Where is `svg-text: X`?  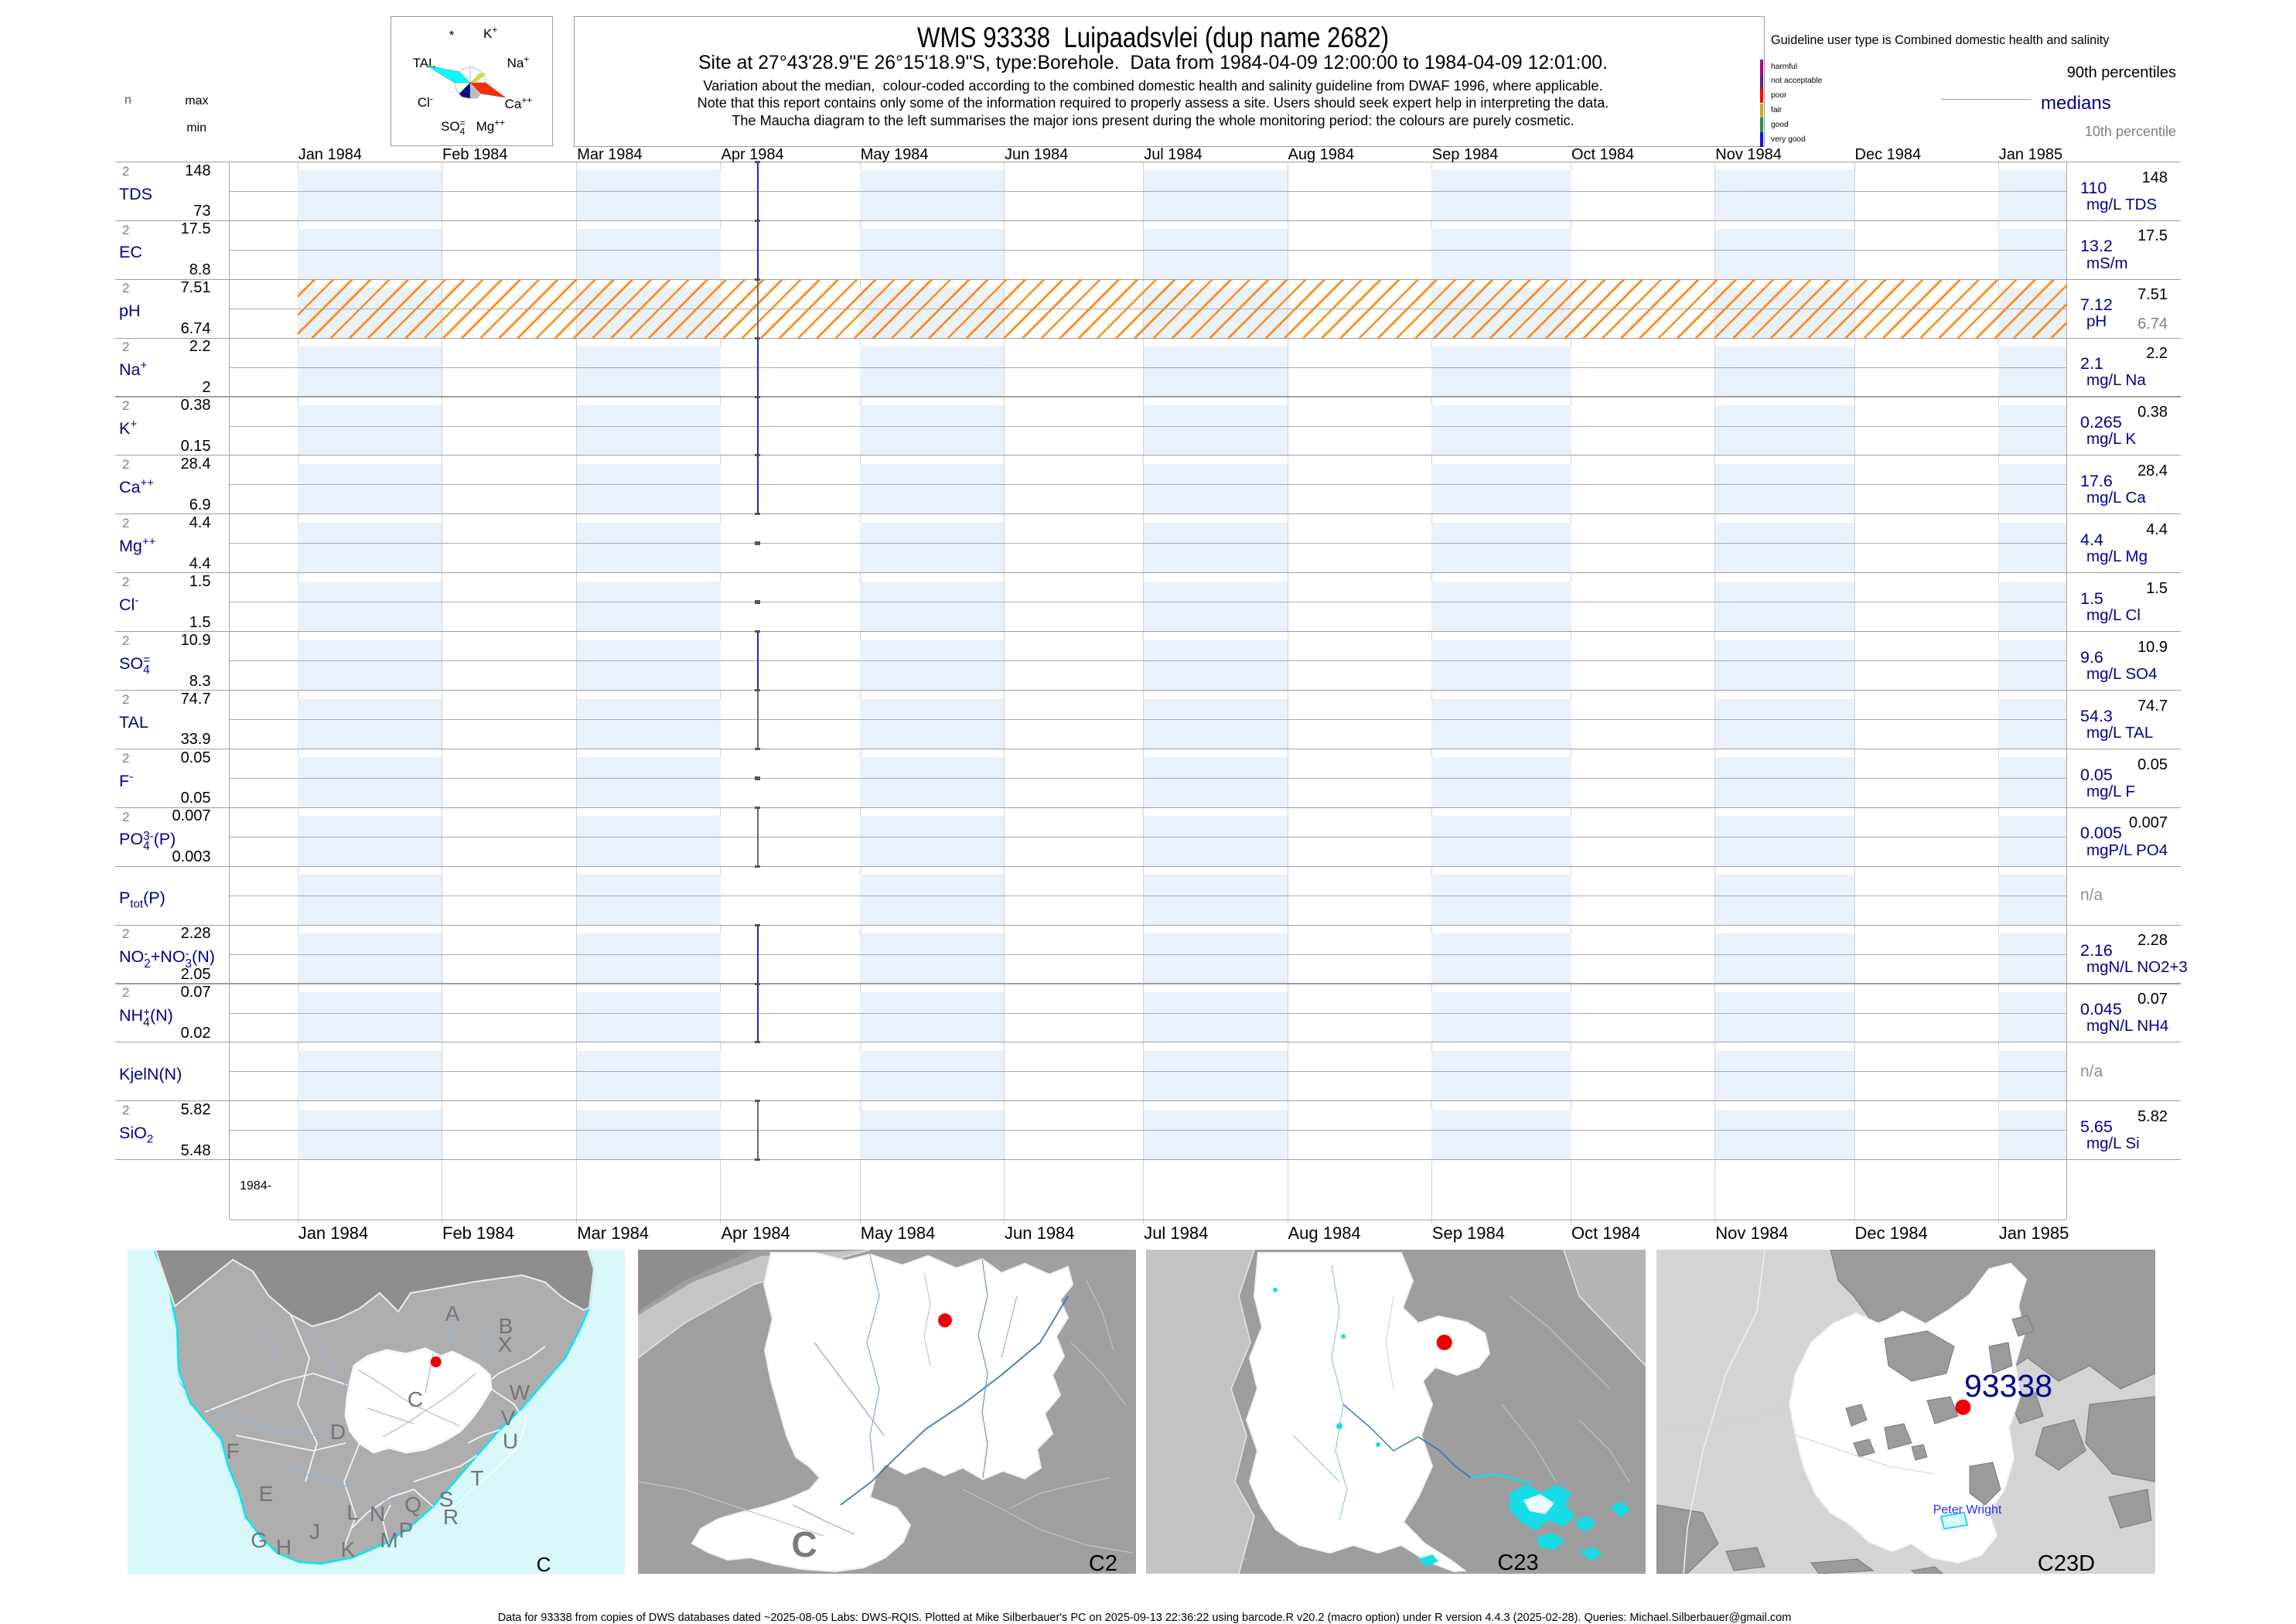 svg-text: X is located at coordinates (505, 1344).